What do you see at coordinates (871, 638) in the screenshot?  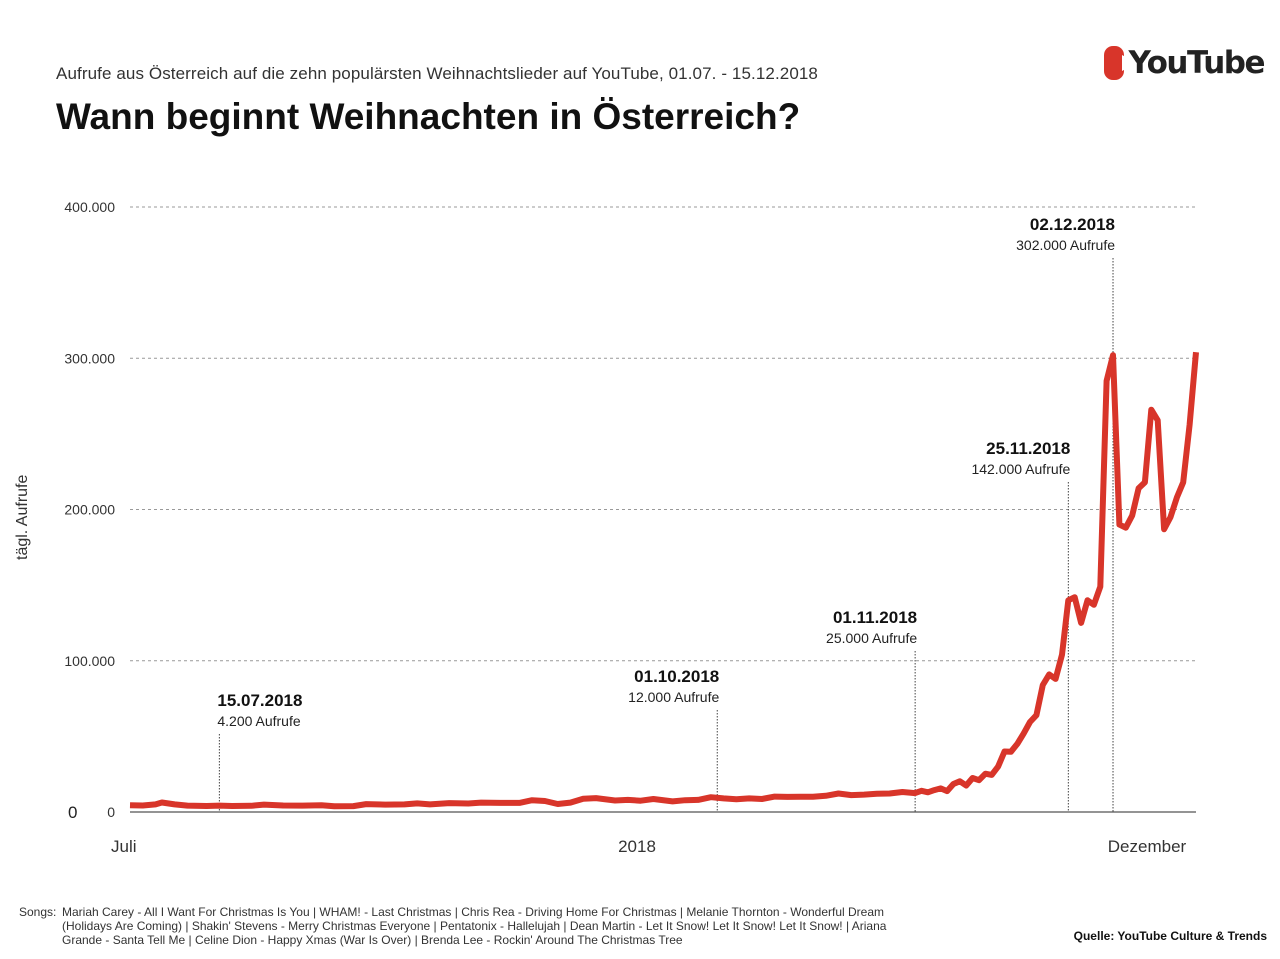 I see `annotation-value: 25.000 Aufrufe` at bounding box center [871, 638].